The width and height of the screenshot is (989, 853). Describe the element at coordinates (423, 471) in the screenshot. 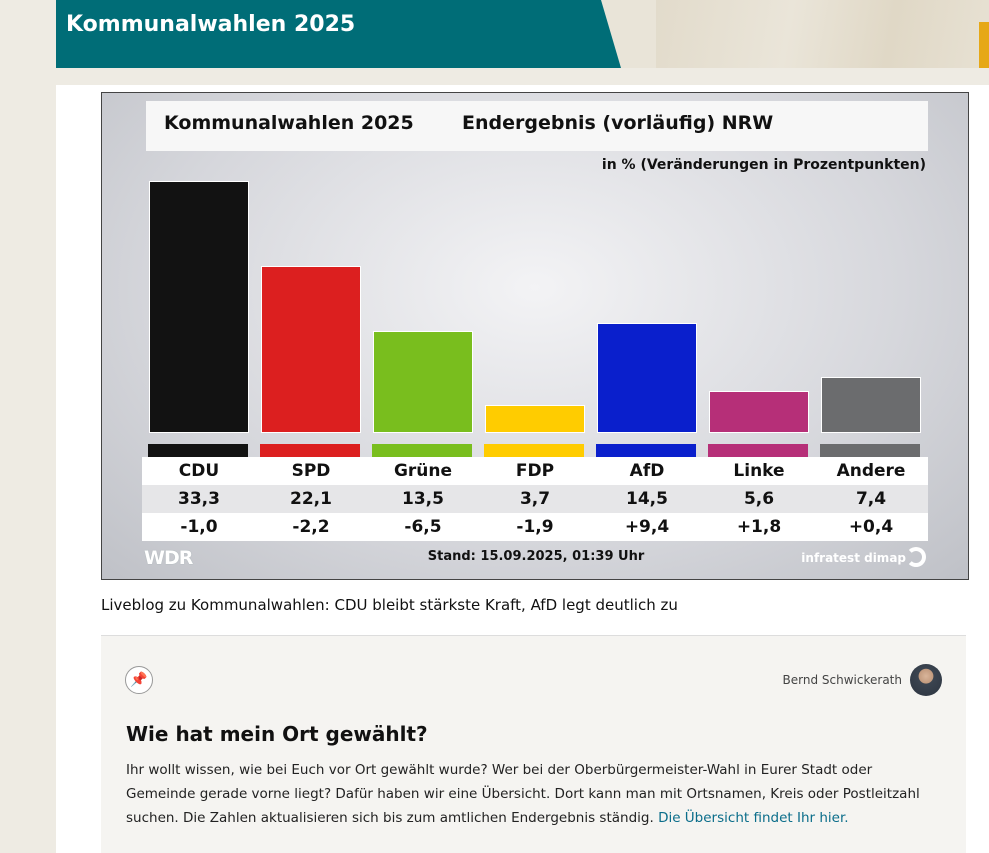

I see `party-name: Grüne` at that location.